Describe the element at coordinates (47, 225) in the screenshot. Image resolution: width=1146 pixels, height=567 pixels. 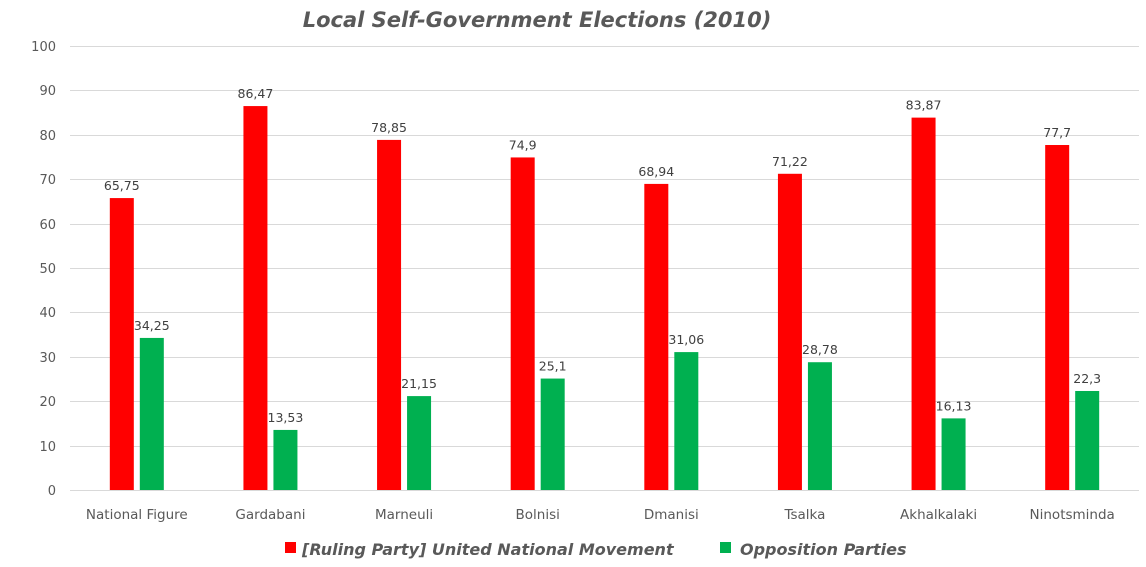
I see `y-tick-label: 60` at that location.